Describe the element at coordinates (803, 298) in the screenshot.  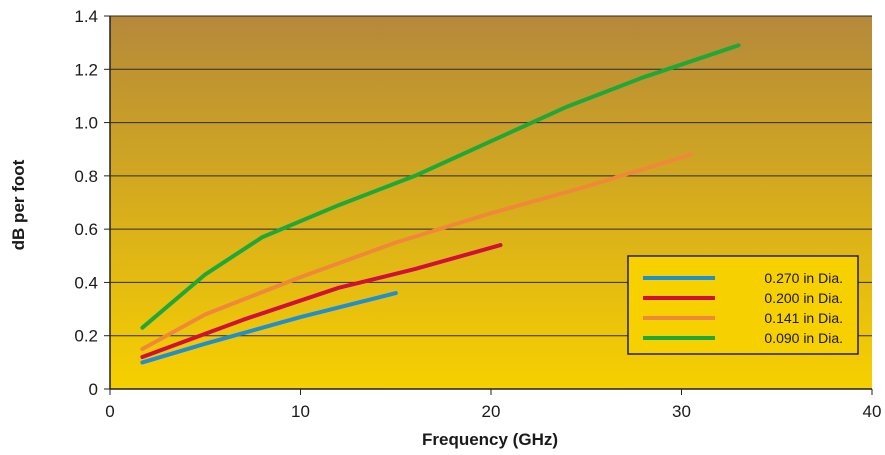
I see `legend-label-1: 0.200 in Dia.` at that location.